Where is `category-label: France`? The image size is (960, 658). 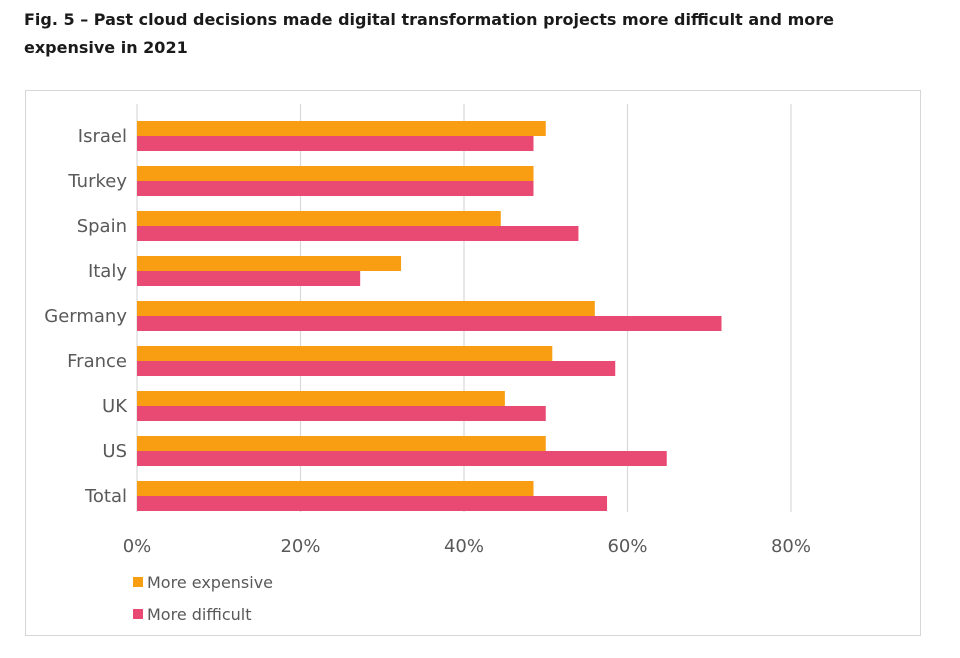
category-label: France is located at coordinates (97, 361).